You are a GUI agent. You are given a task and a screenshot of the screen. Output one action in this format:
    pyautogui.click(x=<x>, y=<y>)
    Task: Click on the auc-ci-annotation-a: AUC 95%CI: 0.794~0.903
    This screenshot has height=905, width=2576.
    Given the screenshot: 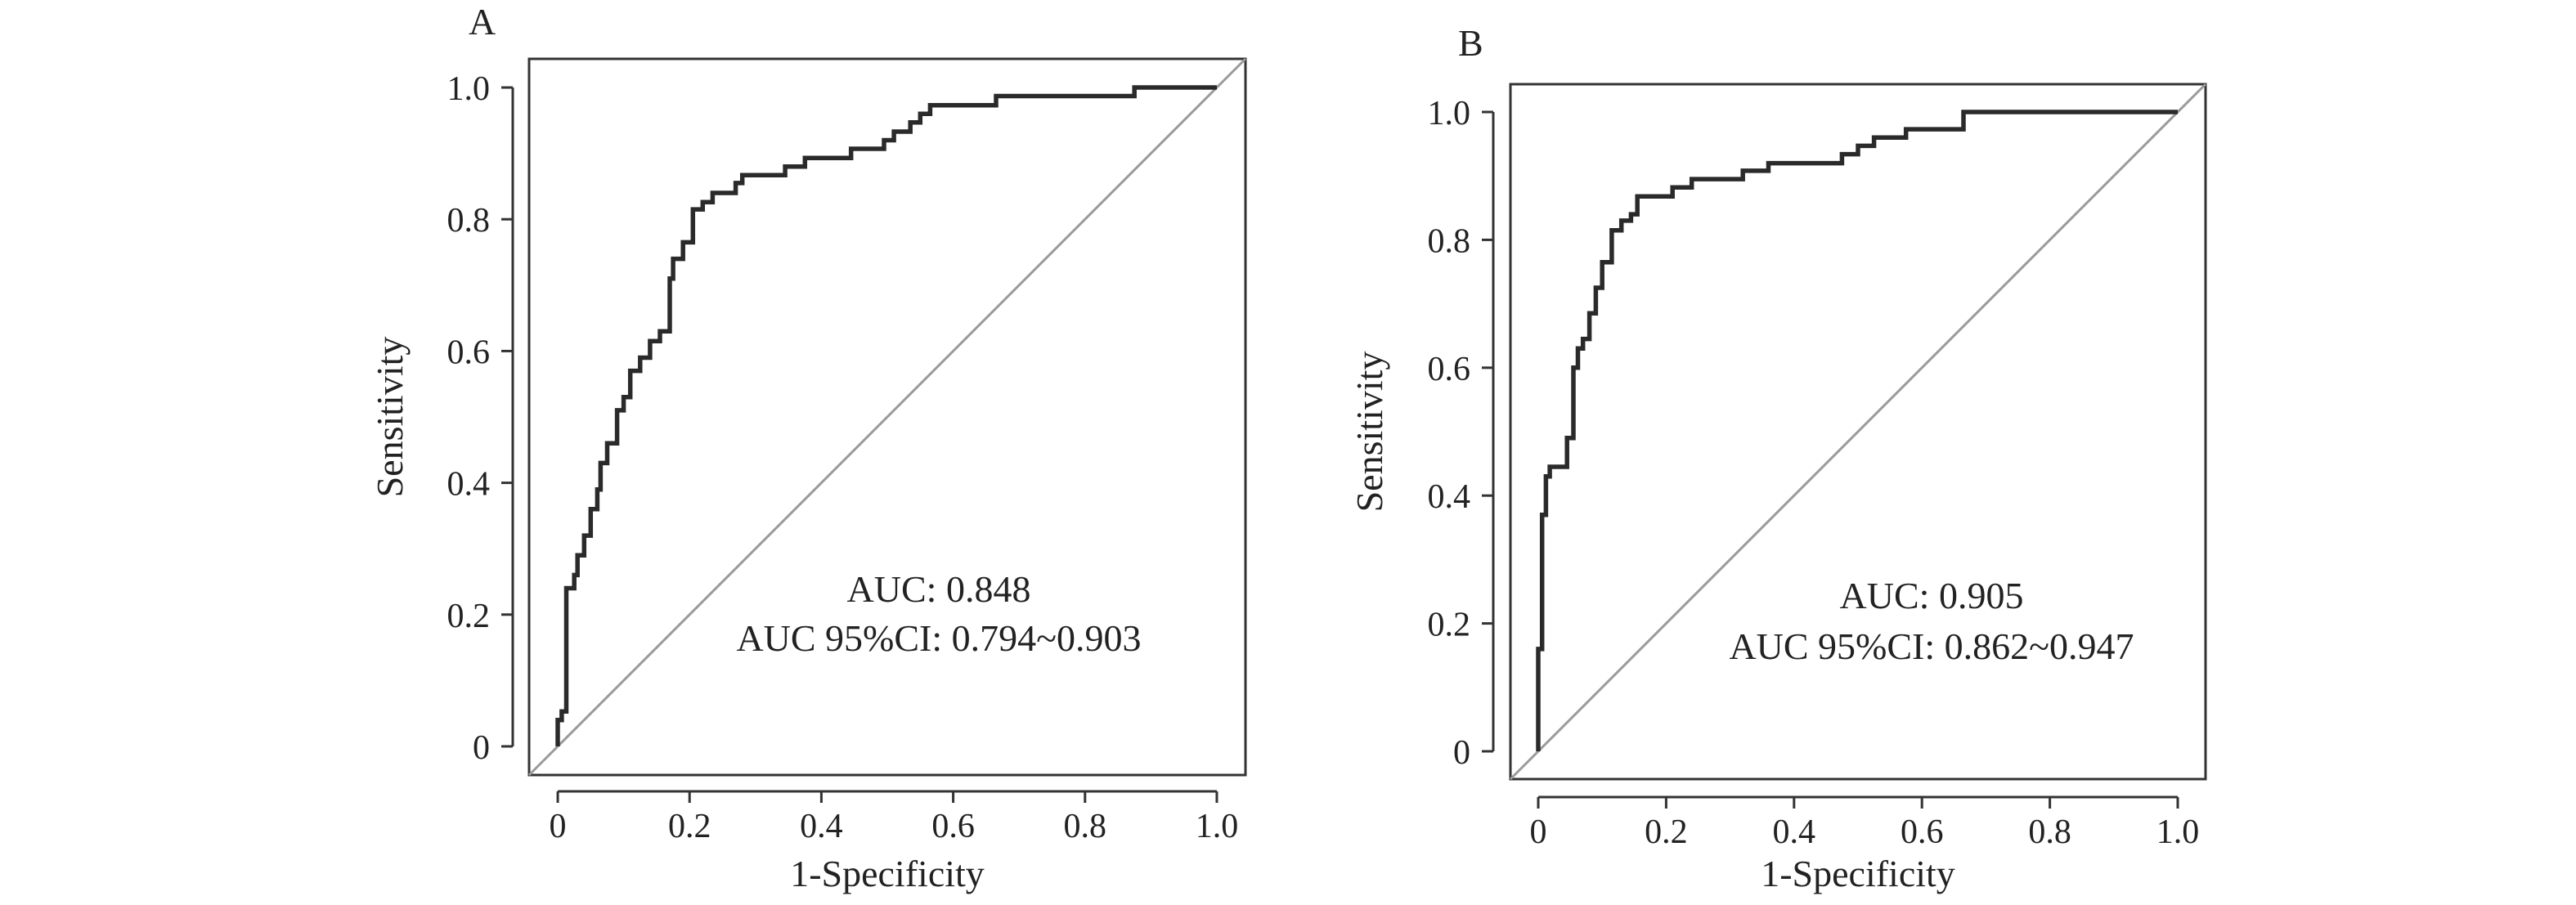 What is the action you would take?
    pyautogui.click(x=939, y=638)
    